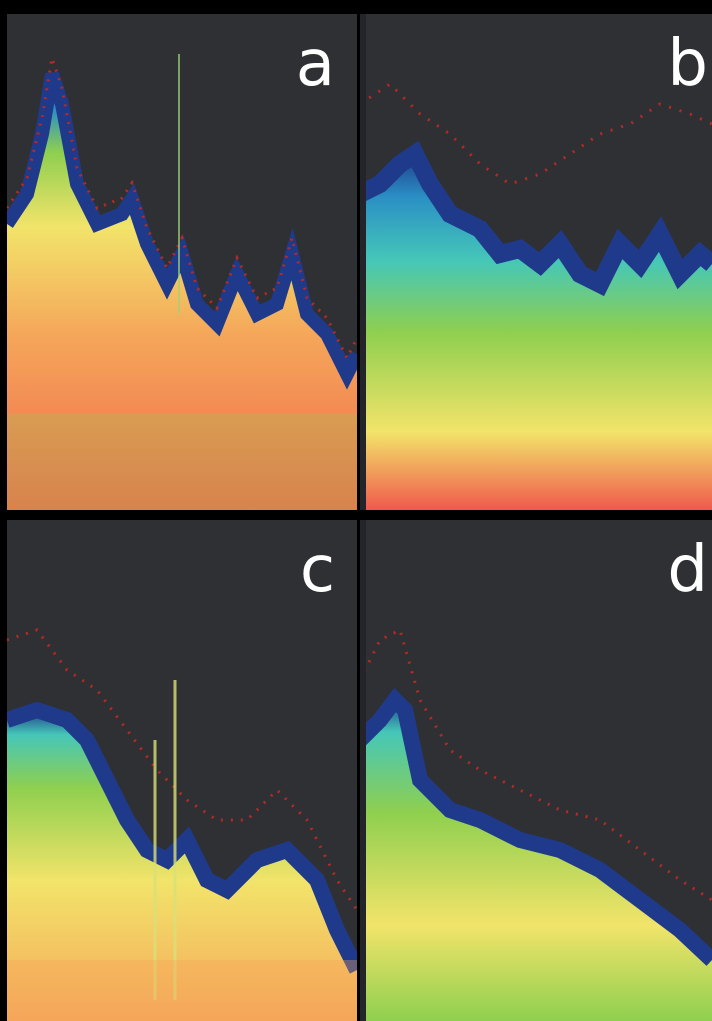 The height and width of the screenshot is (1021, 712). What do you see at coordinates (687, 570) in the screenshot?
I see `panel-label-d: d` at bounding box center [687, 570].